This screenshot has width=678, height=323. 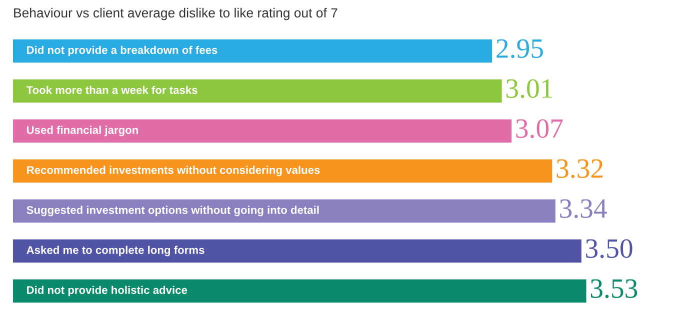 What do you see at coordinates (529, 88) in the screenshot?
I see `data-label: 3.01` at bounding box center [529, 88].